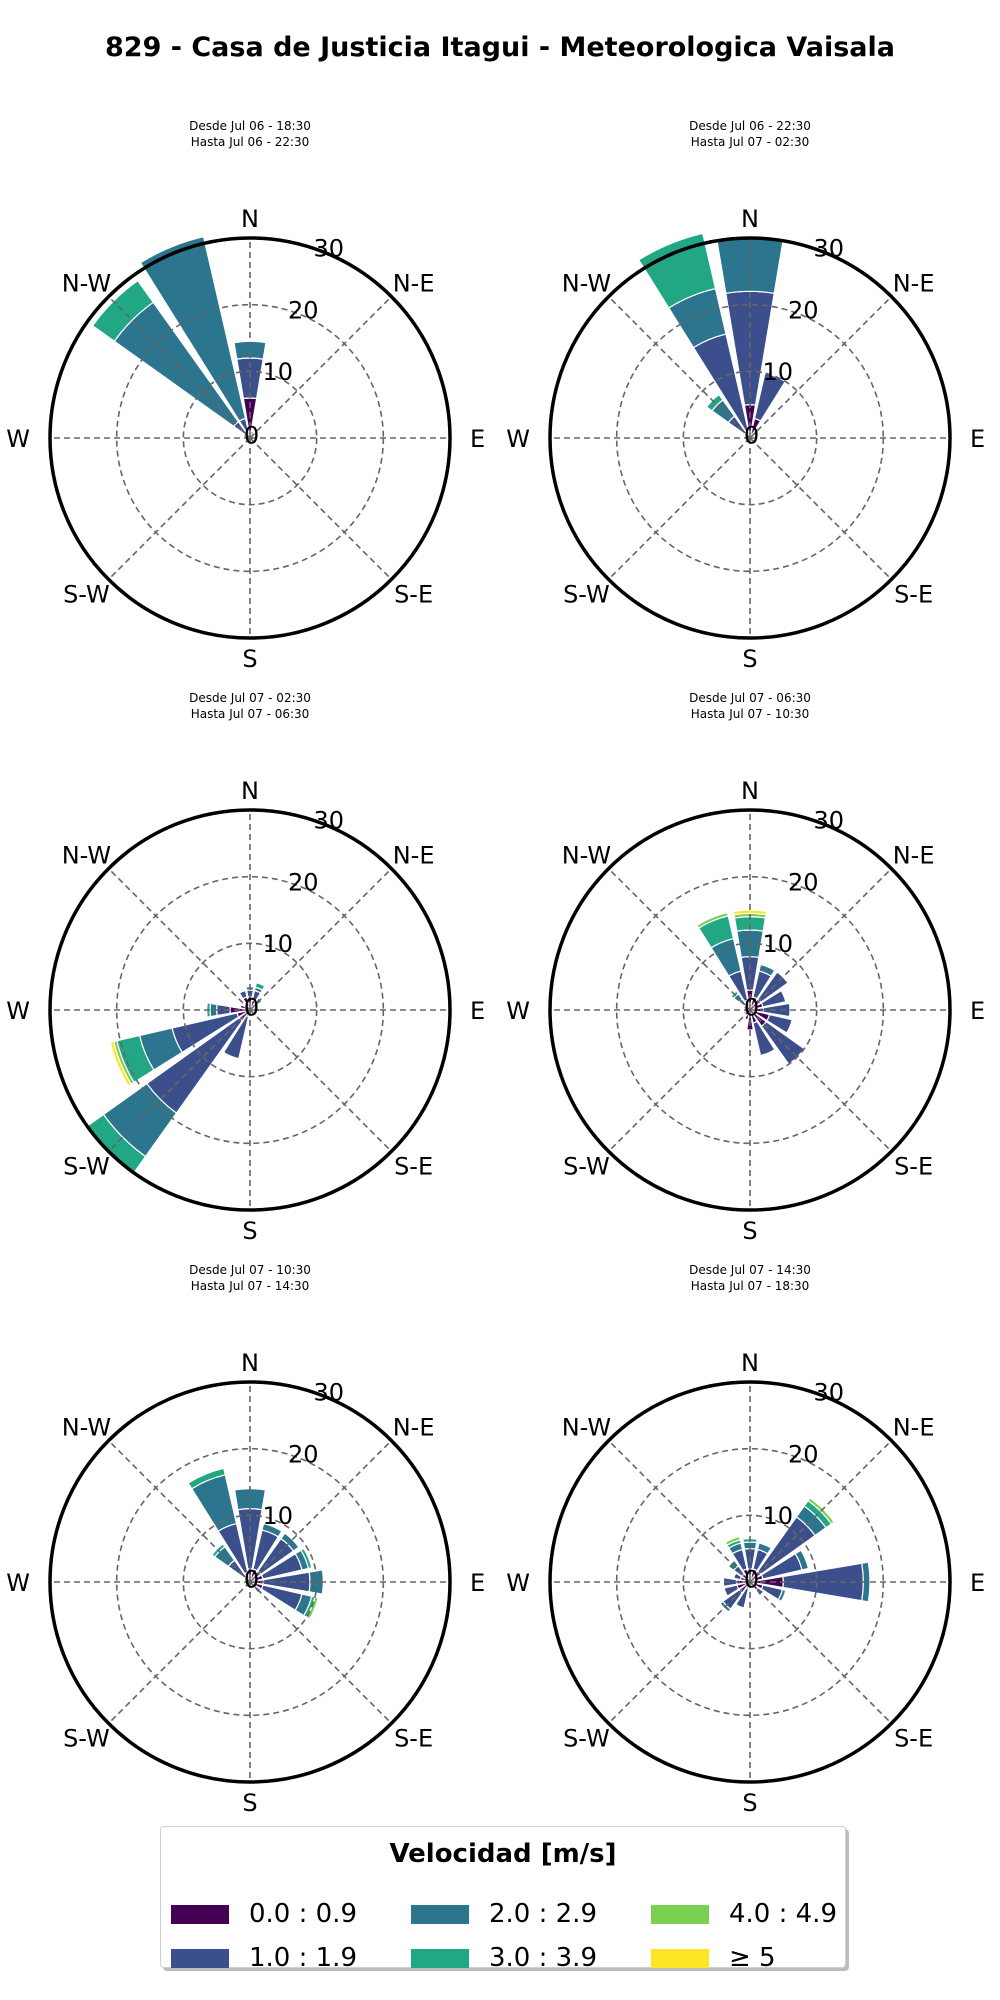 The height and width of the screenshot is (2000, 1000). I want to click on panel-subtitle: Desde Jul 07 - 10:30 Hasta Jul 07 - 14:30, so click(250, 1278).